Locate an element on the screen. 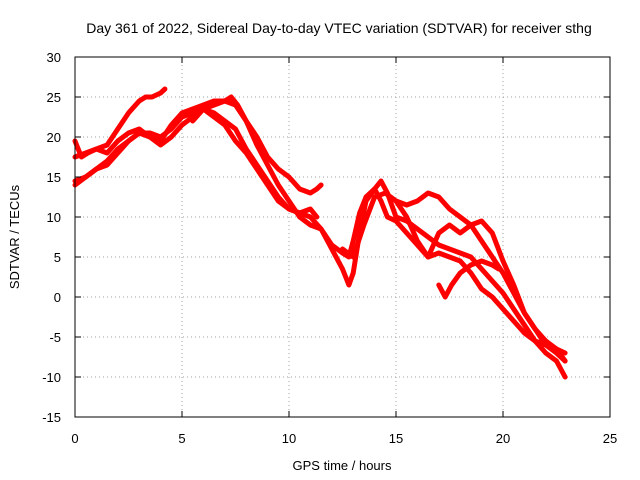 The height and width of the screenshot is (480, 640). x-tick-label: 10 is located at coordinates (289, 438).